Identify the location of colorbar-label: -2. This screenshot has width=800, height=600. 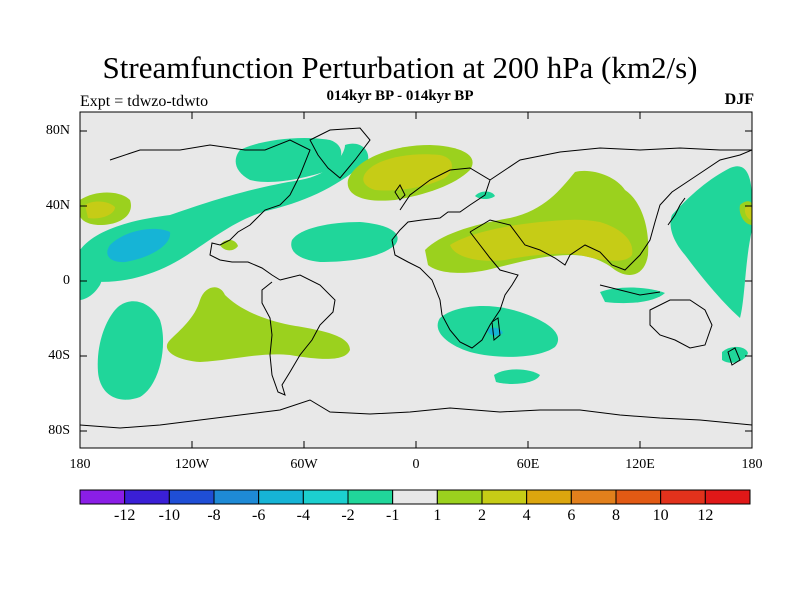
(348, 515).